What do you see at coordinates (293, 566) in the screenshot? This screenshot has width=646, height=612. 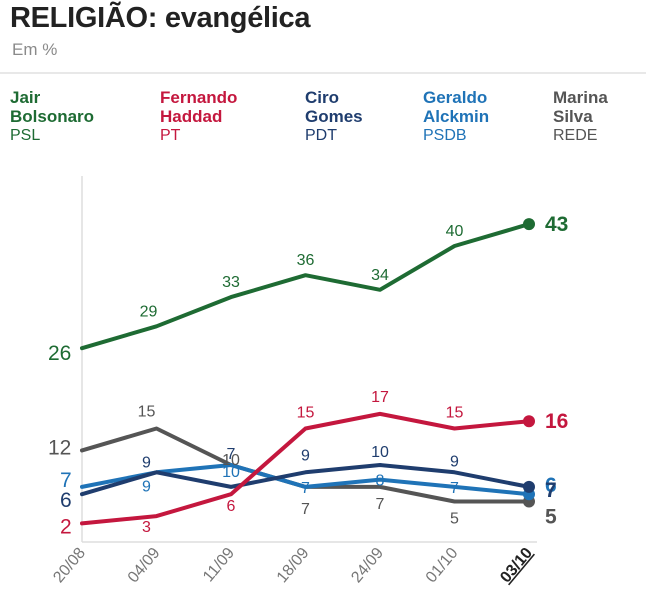 I see `x-tick-label: 18/09` at bounding box center [293, 566].